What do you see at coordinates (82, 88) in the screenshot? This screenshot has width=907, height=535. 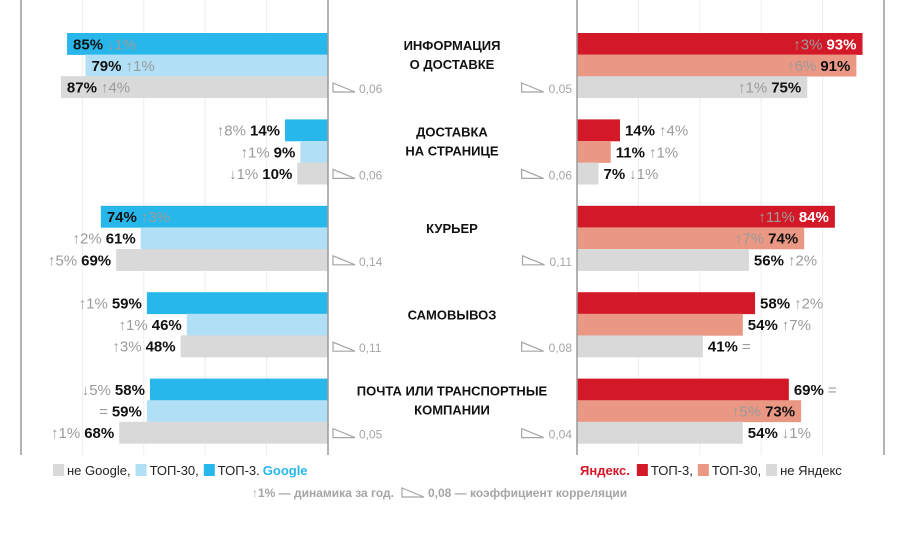 I see `value-label: 87%` at bounding box center [82, 88].